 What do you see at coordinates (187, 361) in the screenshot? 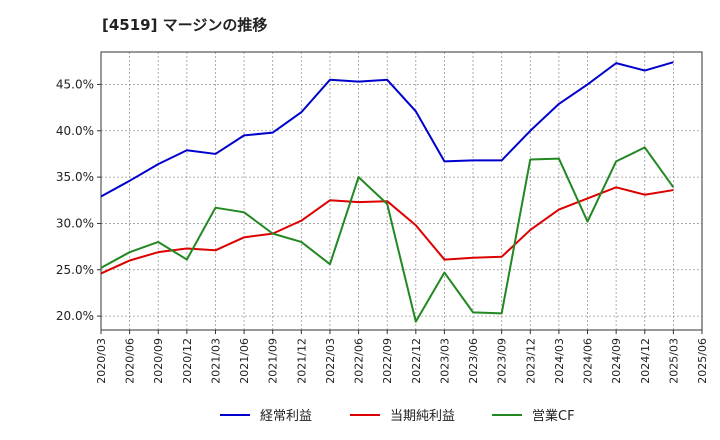
I see `x-tick-label: 2020/12` at bounding box center [187, 361].